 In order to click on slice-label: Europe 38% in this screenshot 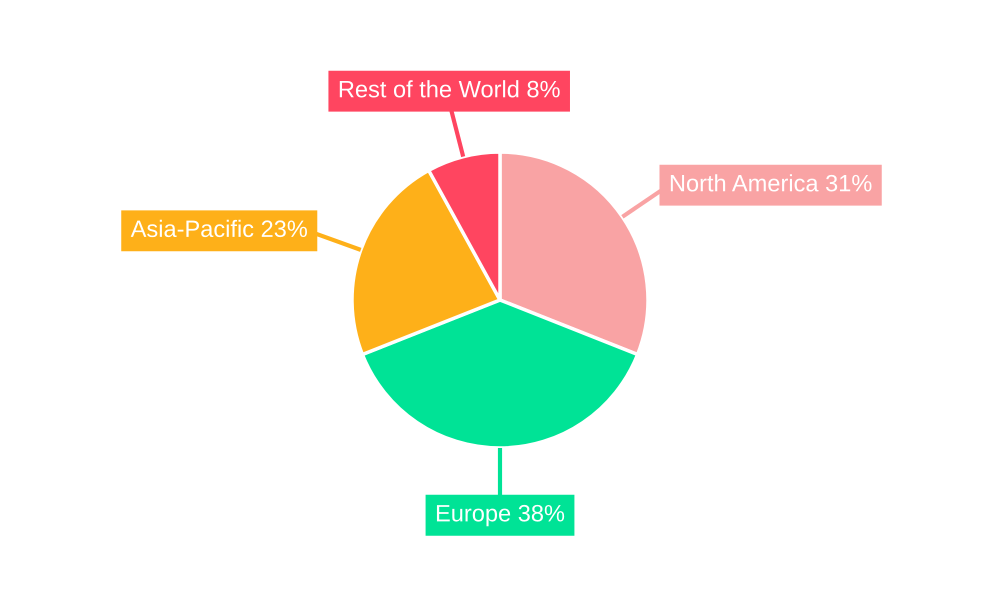, I will do `click(500, 515)`.